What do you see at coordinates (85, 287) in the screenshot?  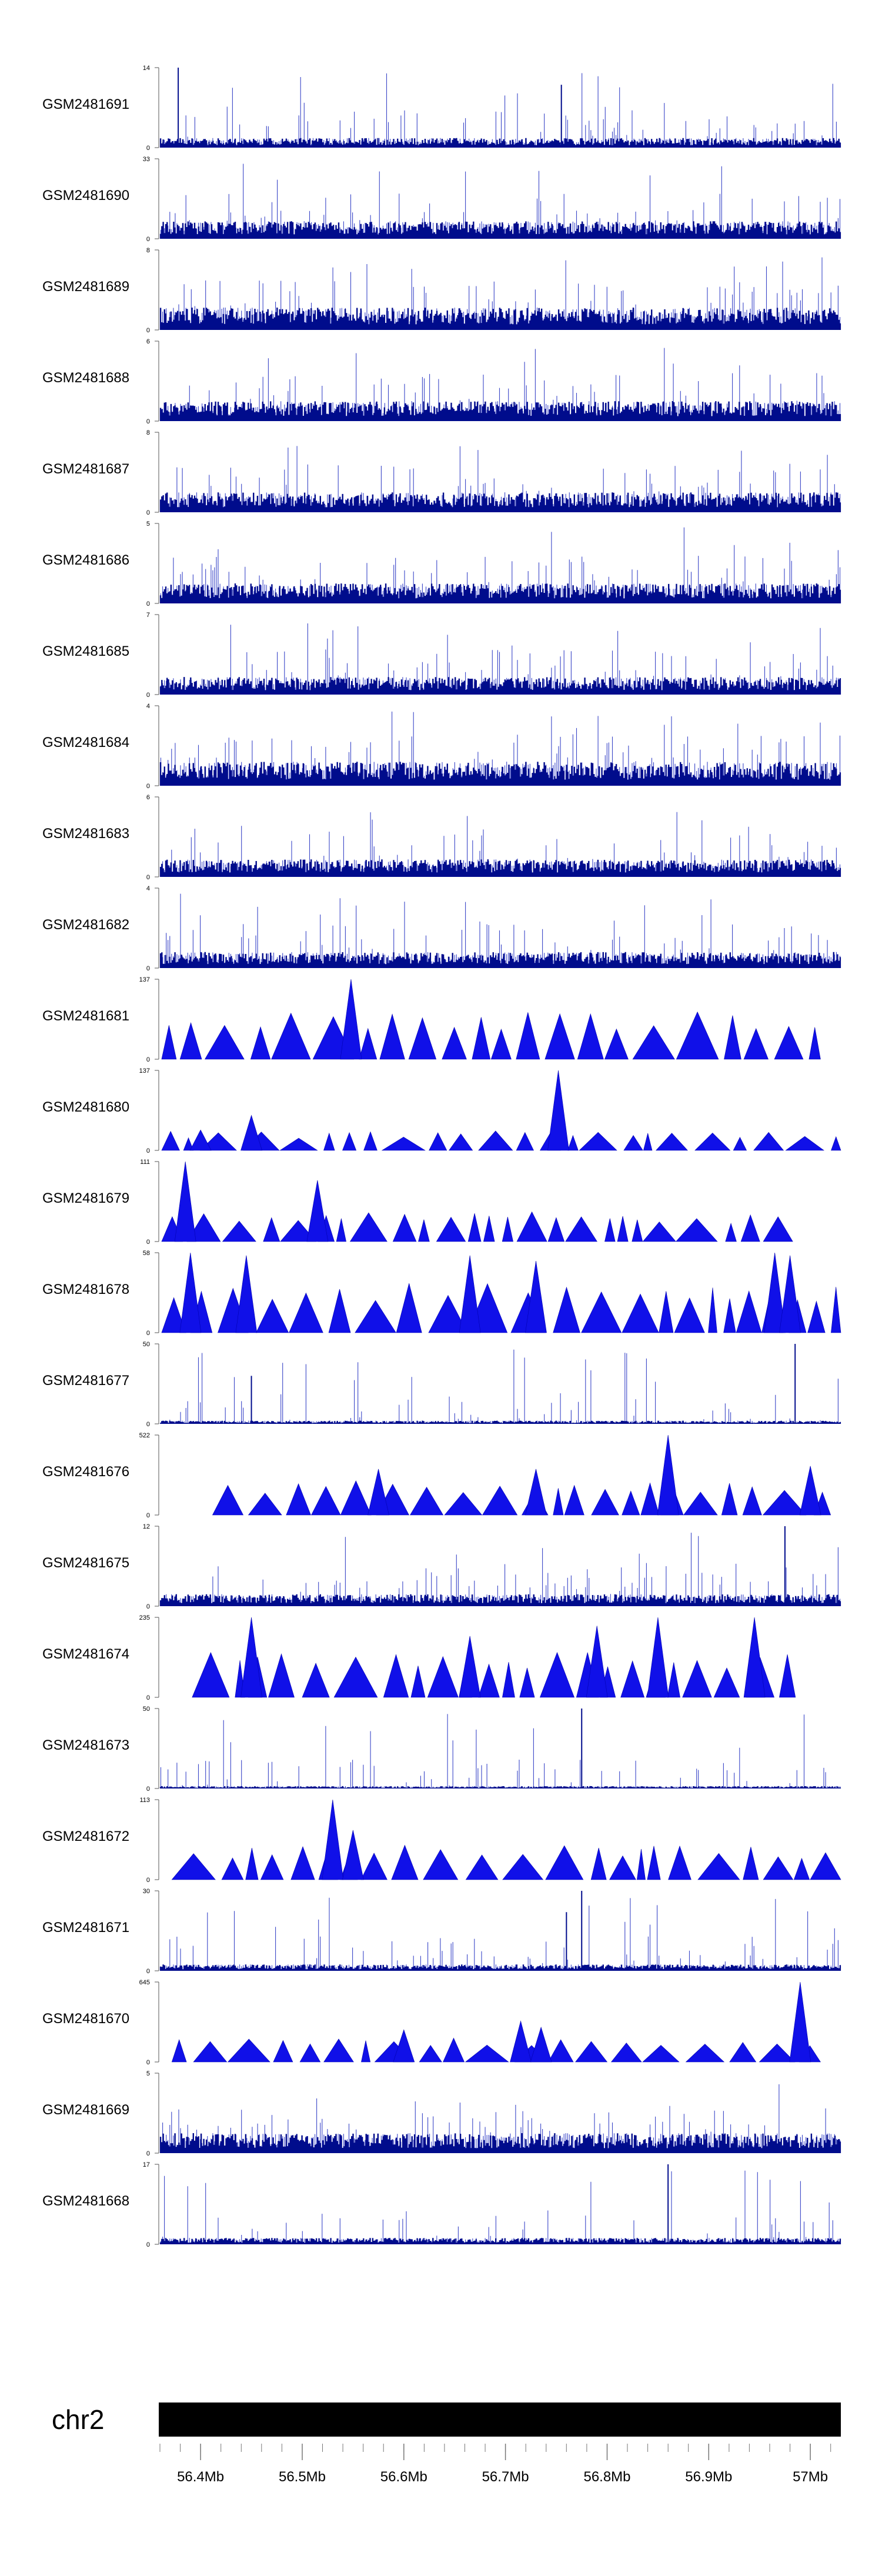 I see `track-label: GSM2481689` at bounding box center [85, 287].